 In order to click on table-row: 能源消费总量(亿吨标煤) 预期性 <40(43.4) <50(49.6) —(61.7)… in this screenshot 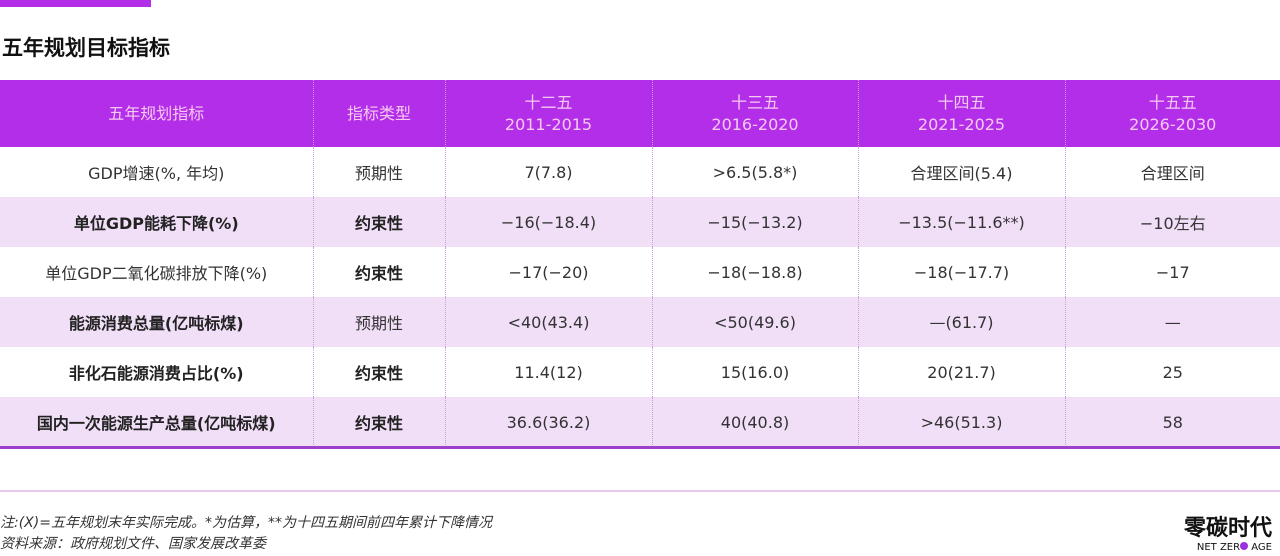, I will do `click(640, 322)`.